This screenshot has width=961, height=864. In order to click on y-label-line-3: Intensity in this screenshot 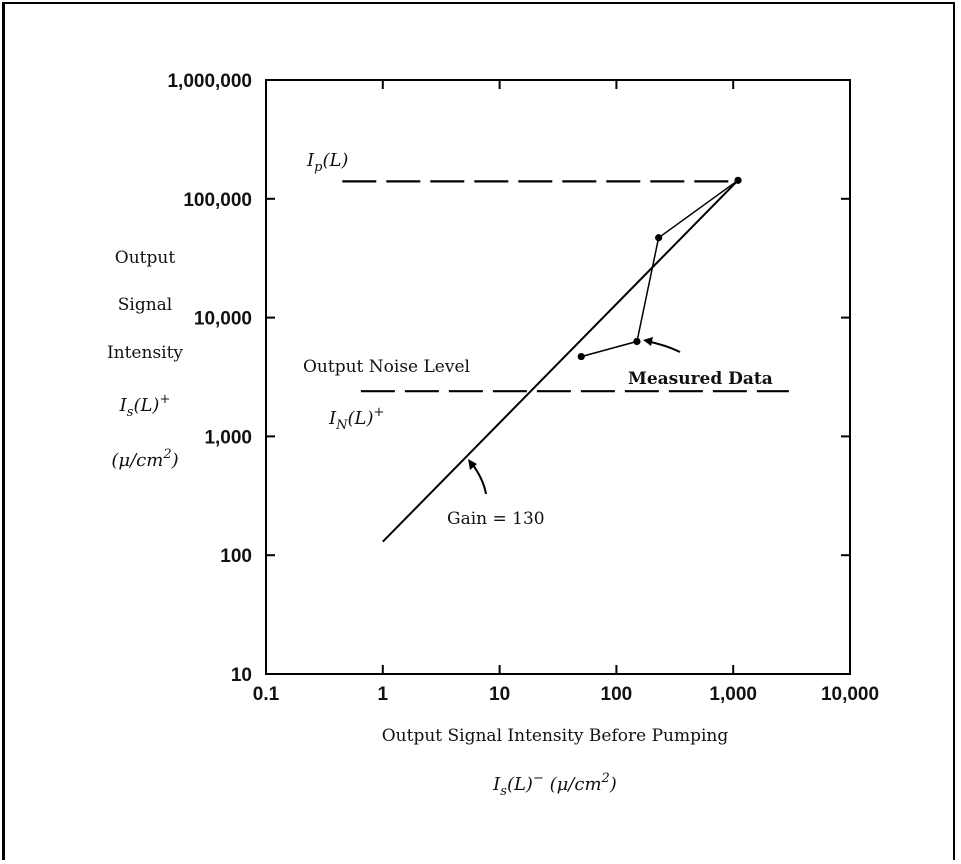, I will do `click(145, 353)`.